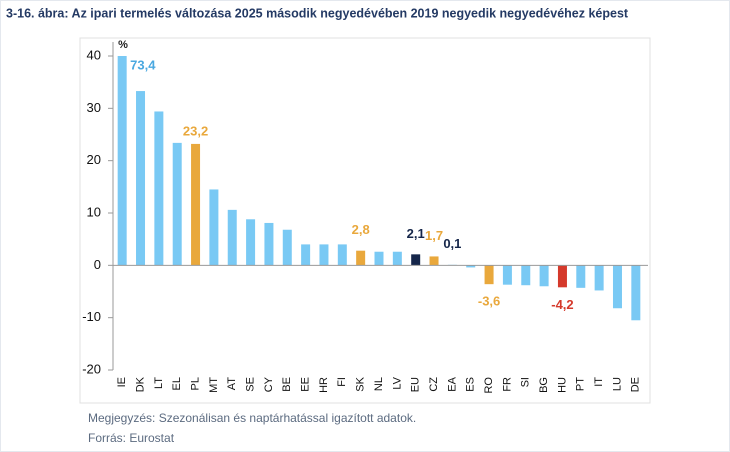 The image size is (730, 452). Describe the element at coordinates (94, 107) in the screenshot. I see `y-tick-label: 30` at that location.